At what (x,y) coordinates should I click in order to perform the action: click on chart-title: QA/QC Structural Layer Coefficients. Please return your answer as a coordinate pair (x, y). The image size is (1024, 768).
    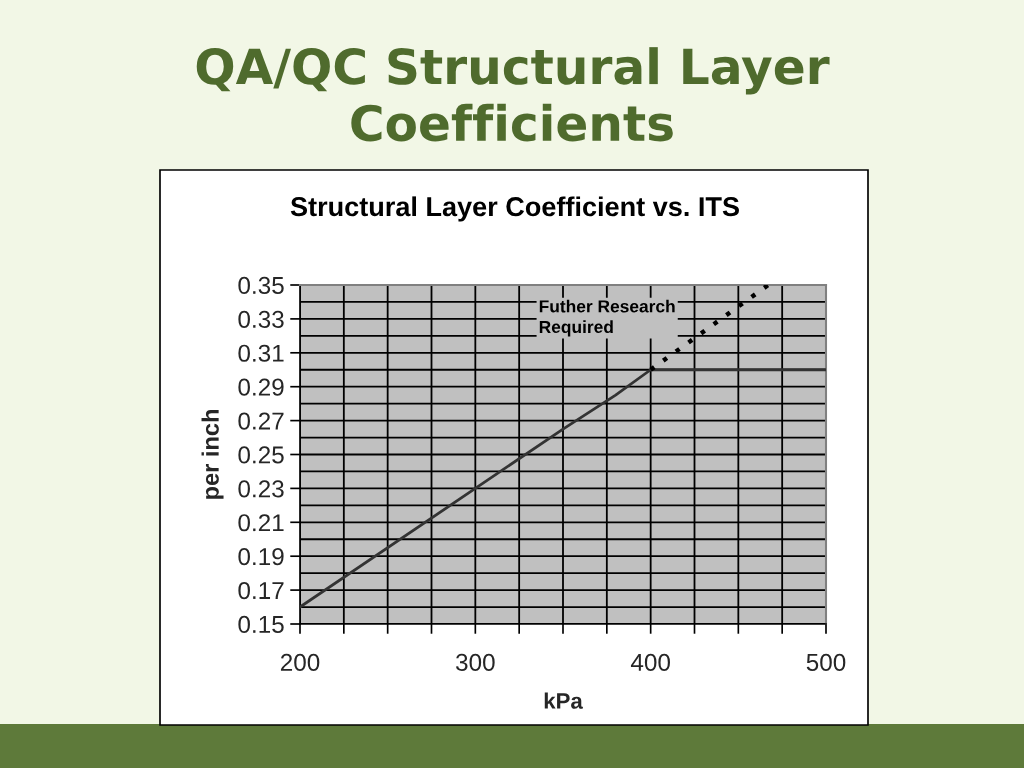
    Looking at the image, I should click on (513, 94).